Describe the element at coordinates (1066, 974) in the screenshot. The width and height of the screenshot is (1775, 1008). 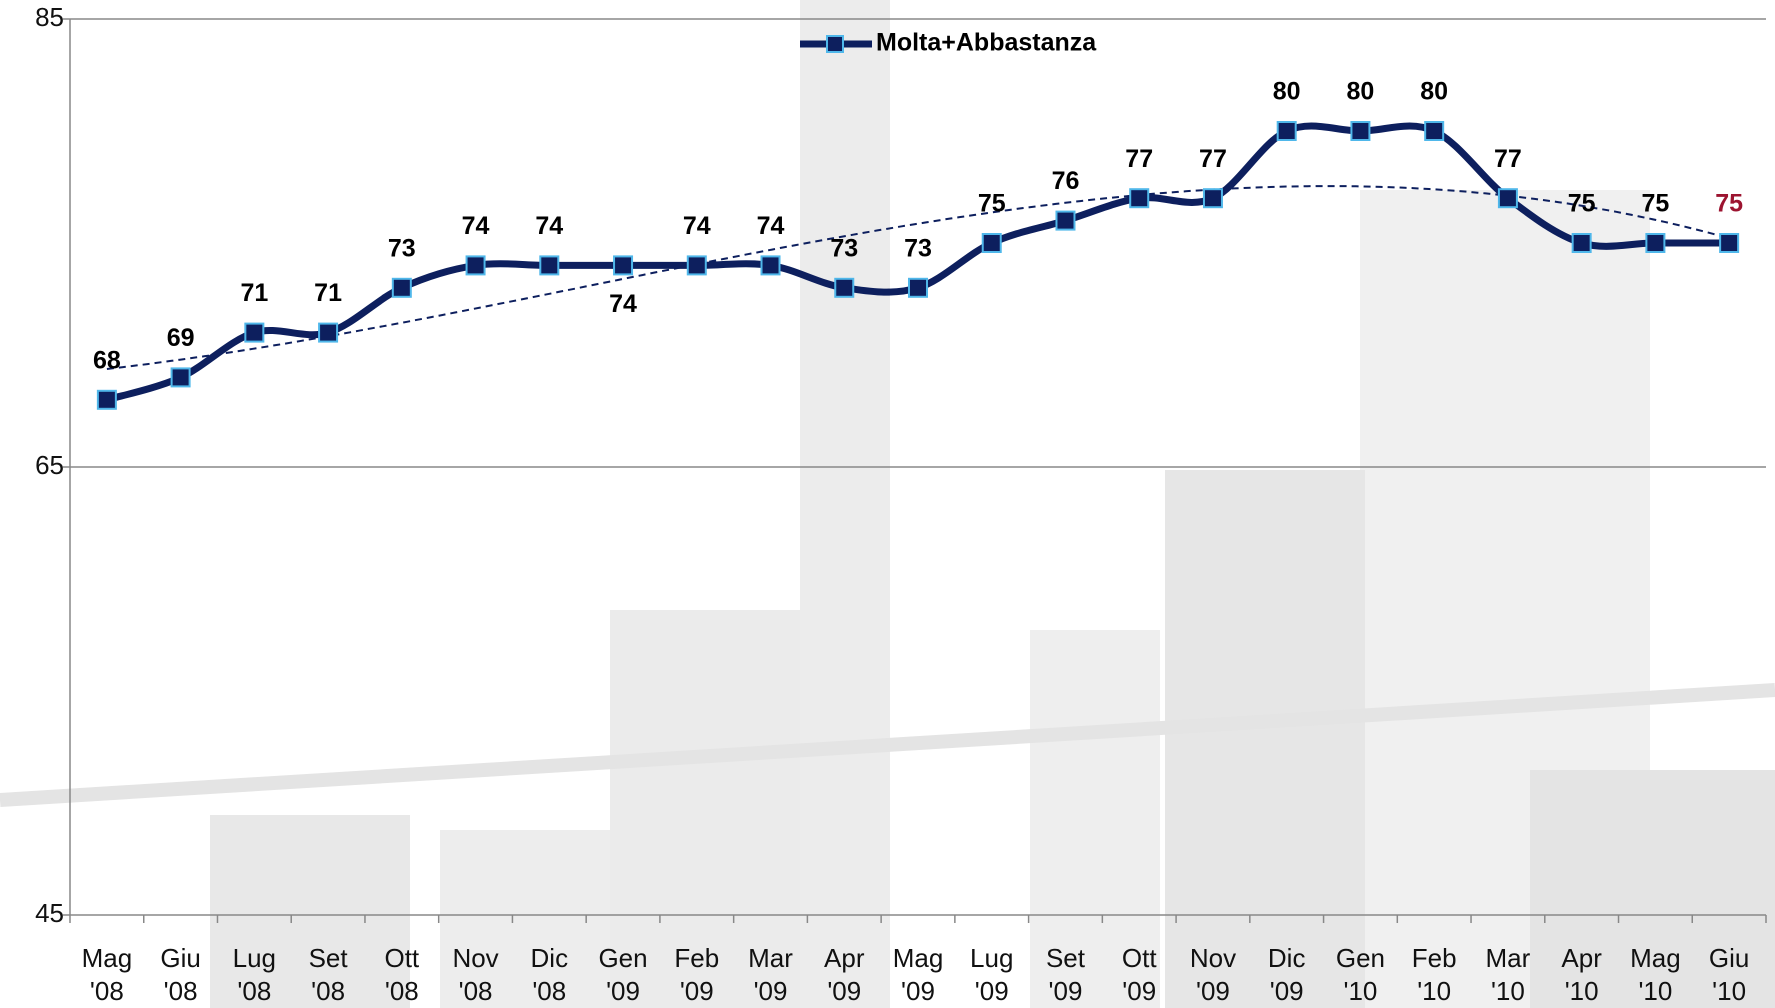
I see `x-tick-label: Set '09` at that location.